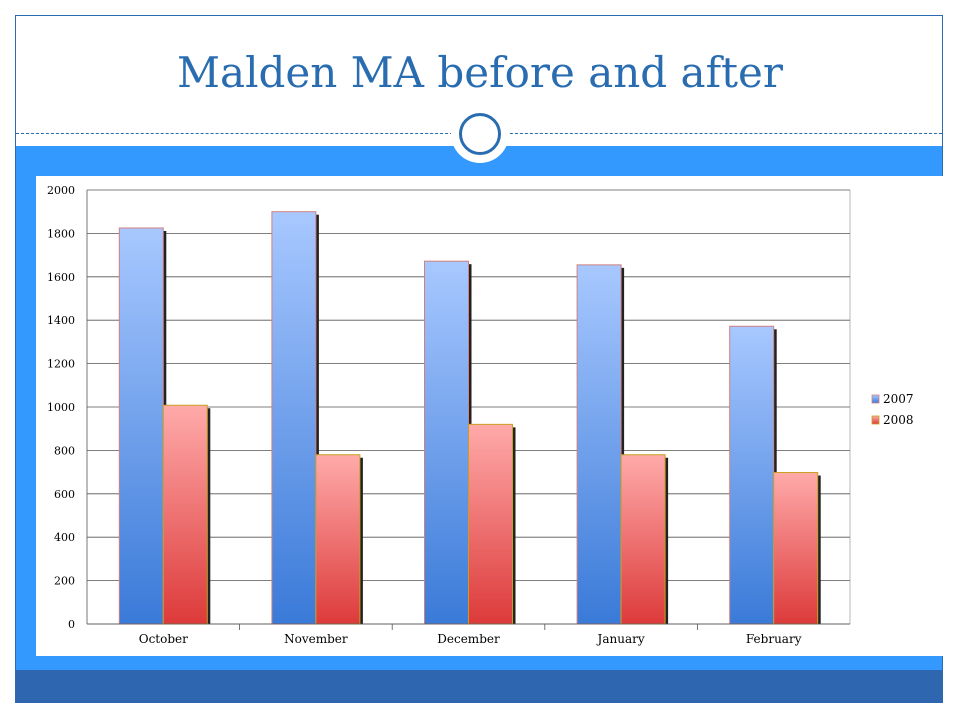 Image resolution: width=960 pixels, height=720 pixels. What do you see at coordinates (64, 494) in the screenshot?
I see `y-tick-label: 600` at bounding box center [64, 494].